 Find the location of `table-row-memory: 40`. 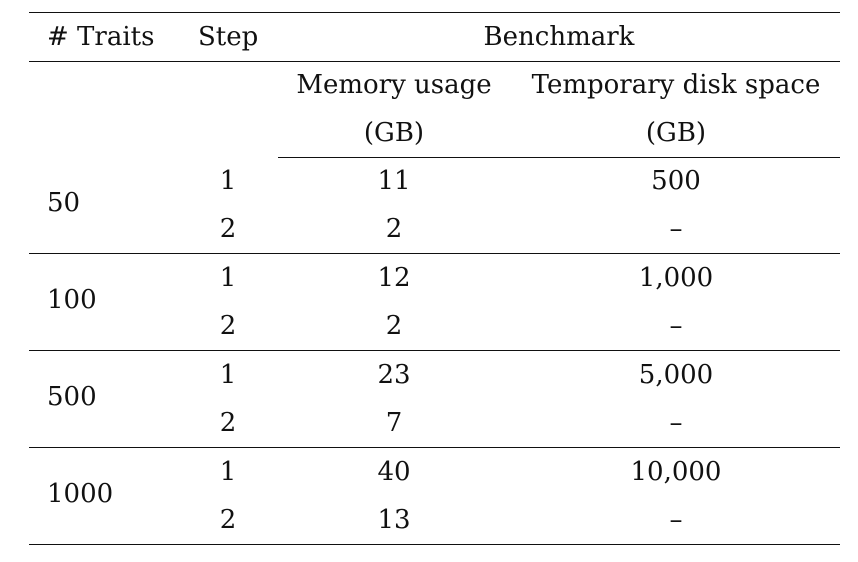

table-row-memory: 40 is located at coordinates (394, 472).